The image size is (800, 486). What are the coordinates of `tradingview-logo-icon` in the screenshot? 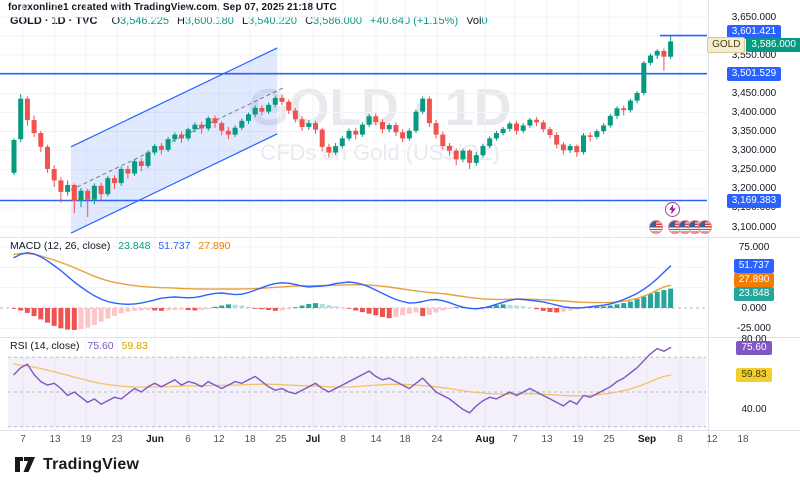 It's located at (25, 464).